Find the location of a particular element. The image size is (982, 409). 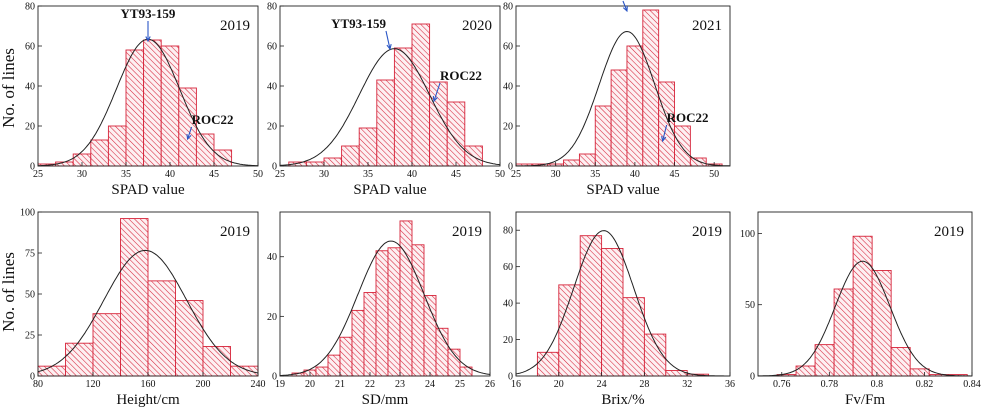

xtick-label-height2019-4: 240 is located at coordinates (258, 384).